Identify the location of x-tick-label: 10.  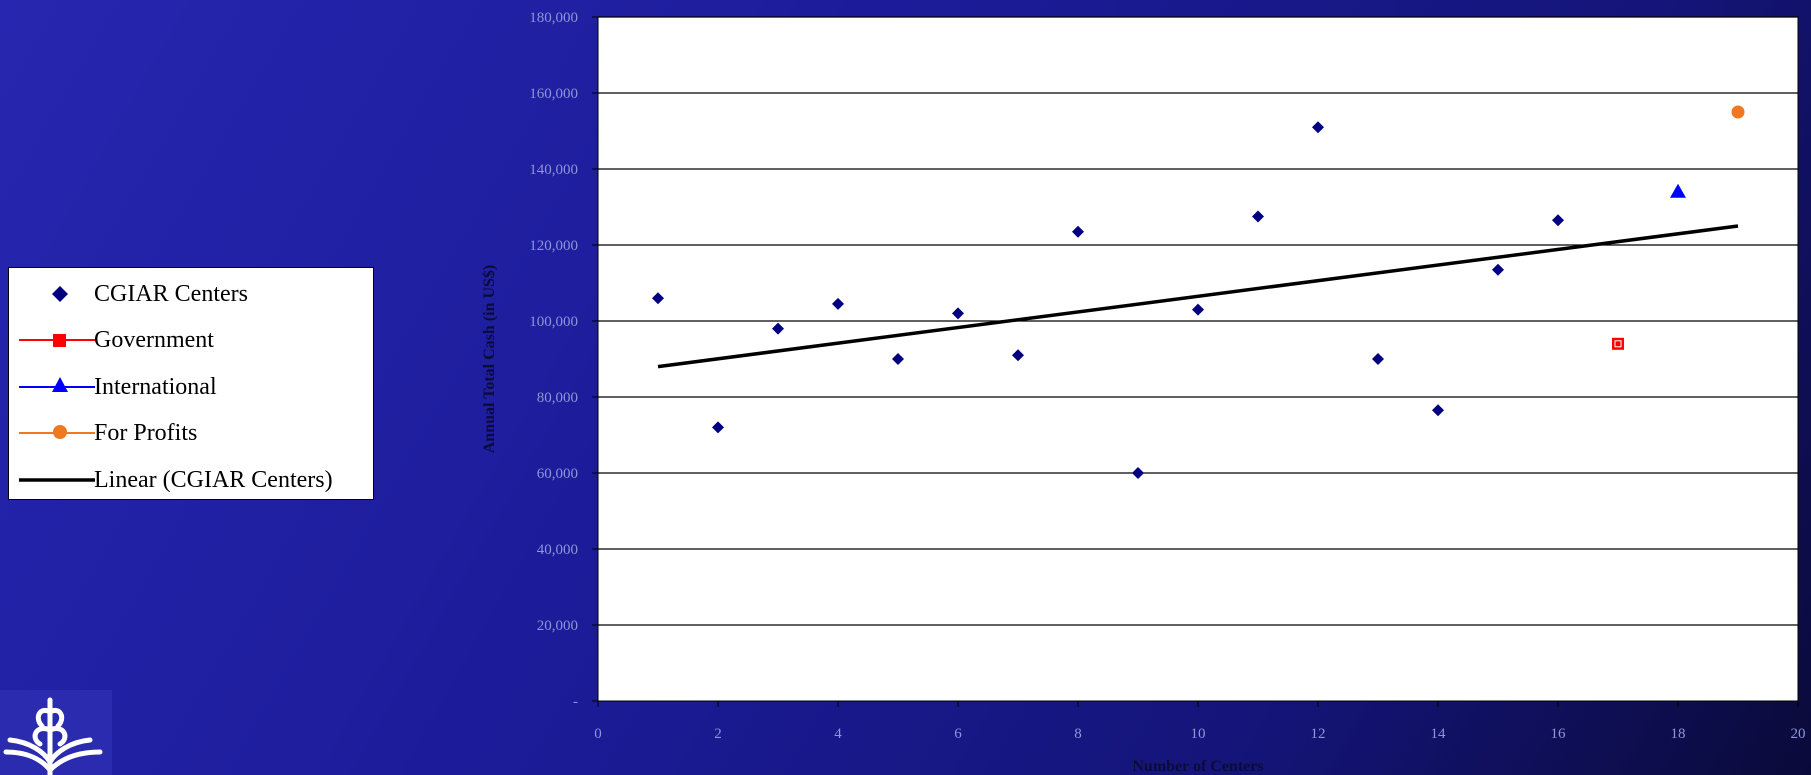
(1198, 734).